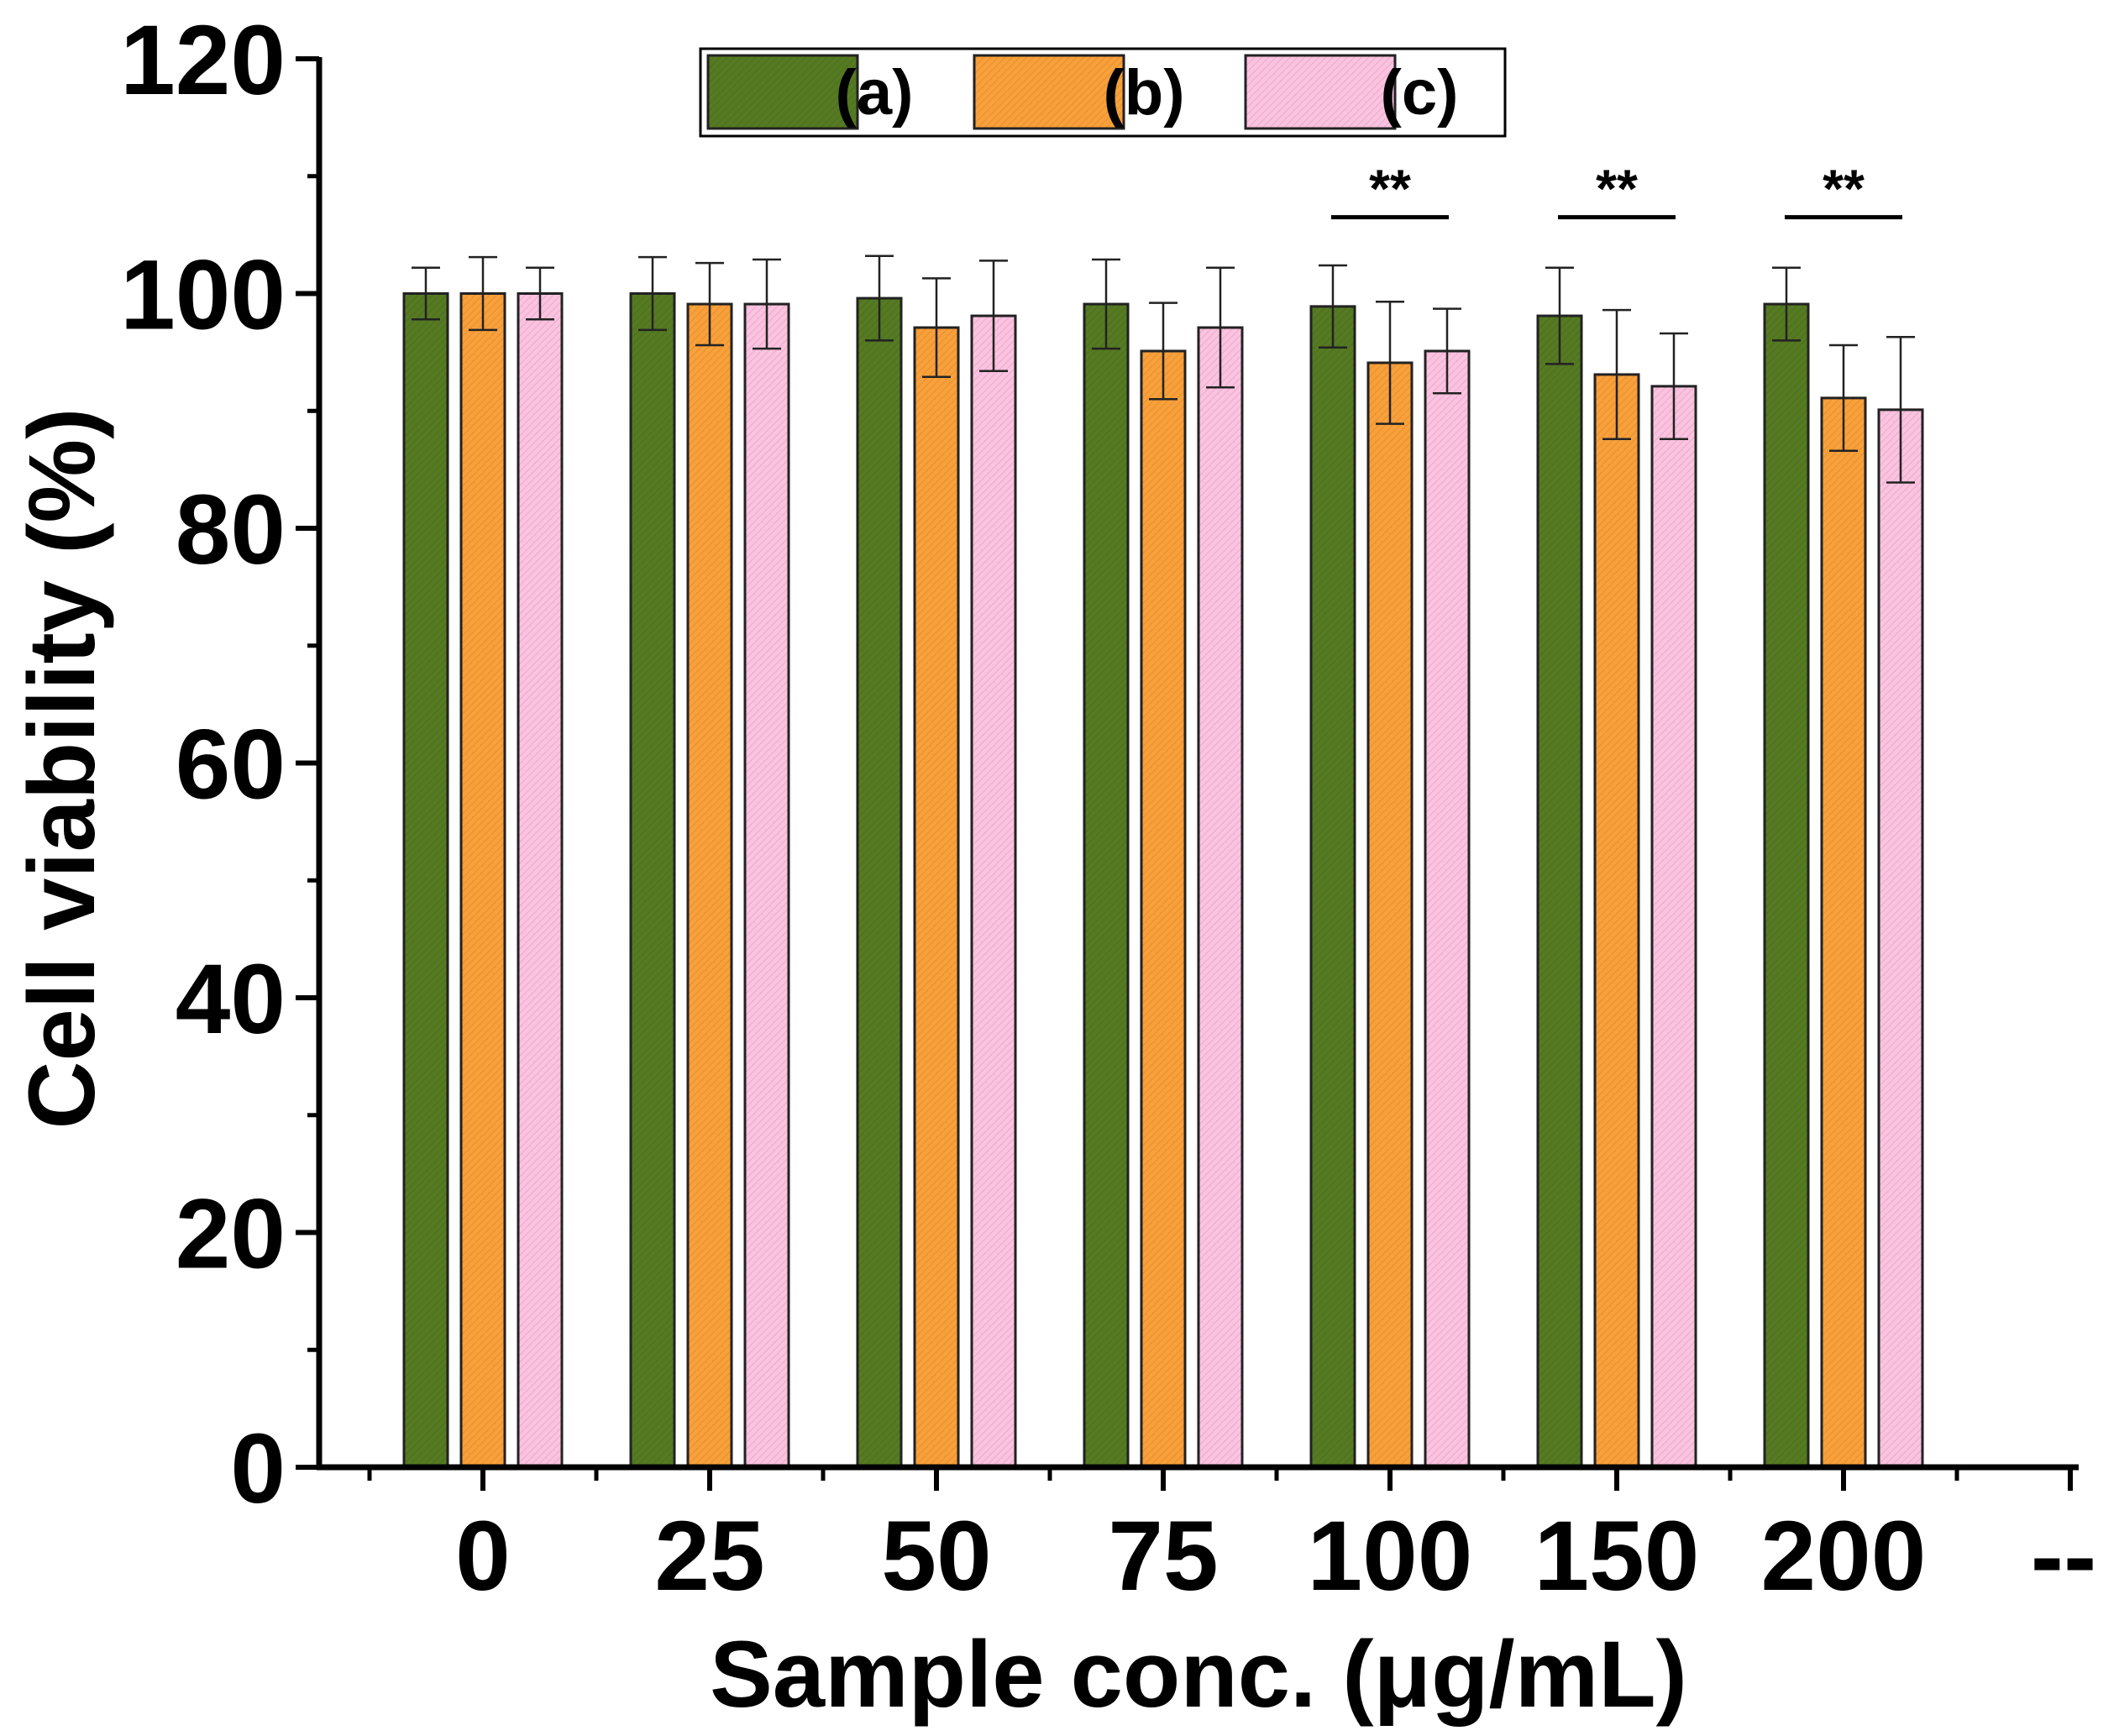  I want to click on y-tick-label-60: 60, so click(231, 765).